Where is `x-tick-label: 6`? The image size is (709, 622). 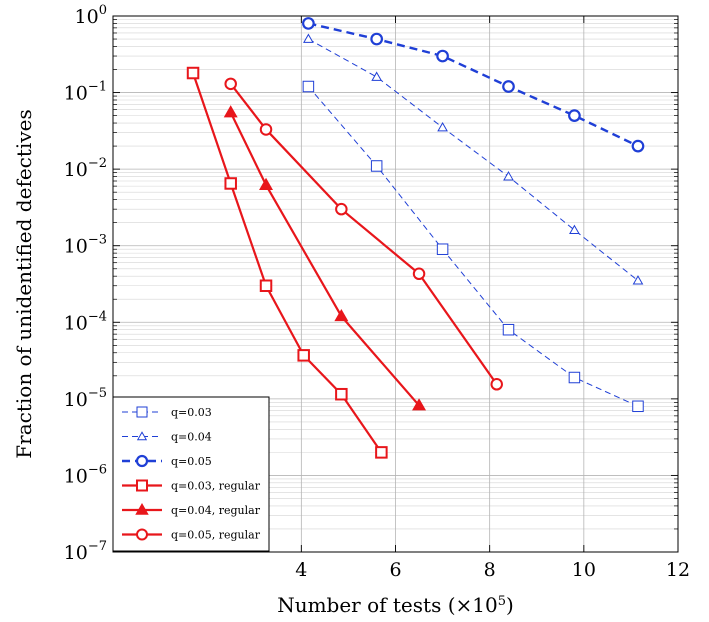 x-tick-label: 6 is located at coordinates (395, 570).